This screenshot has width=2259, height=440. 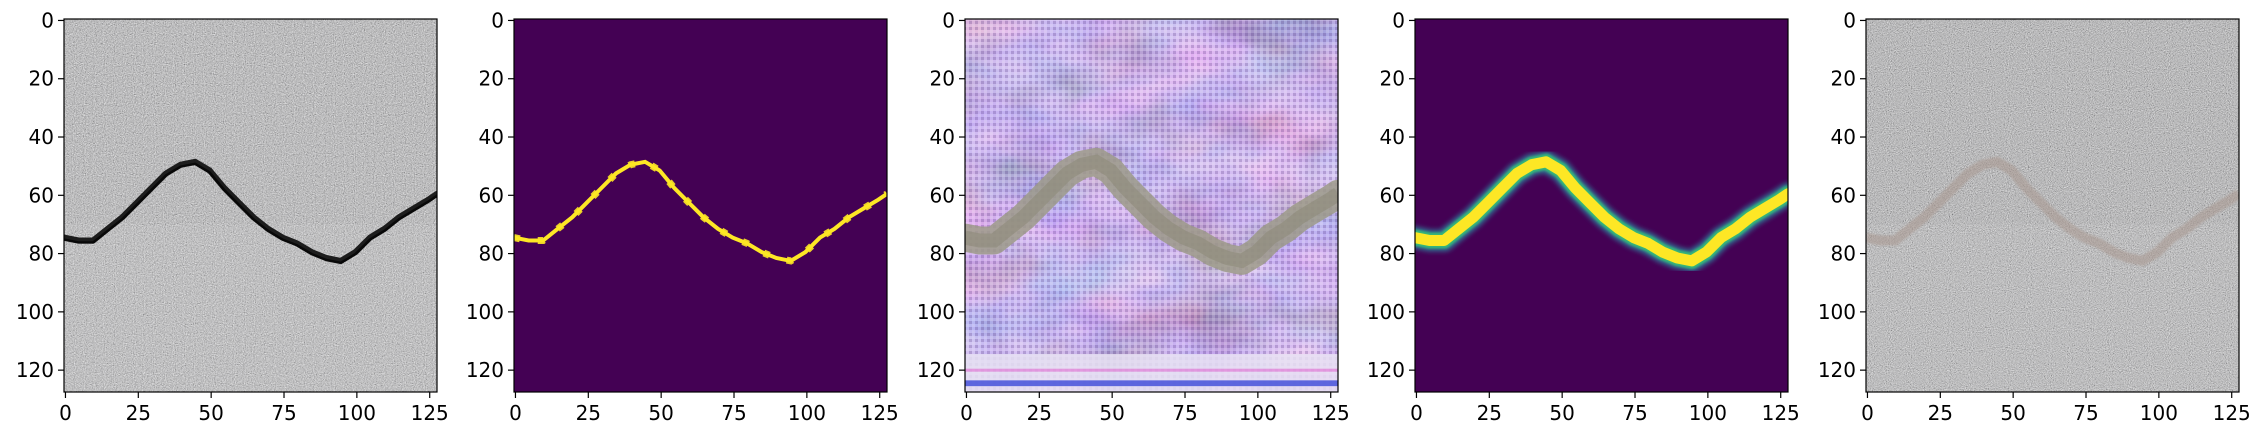 I want to click on mask-background, so click(x=700, y=205).